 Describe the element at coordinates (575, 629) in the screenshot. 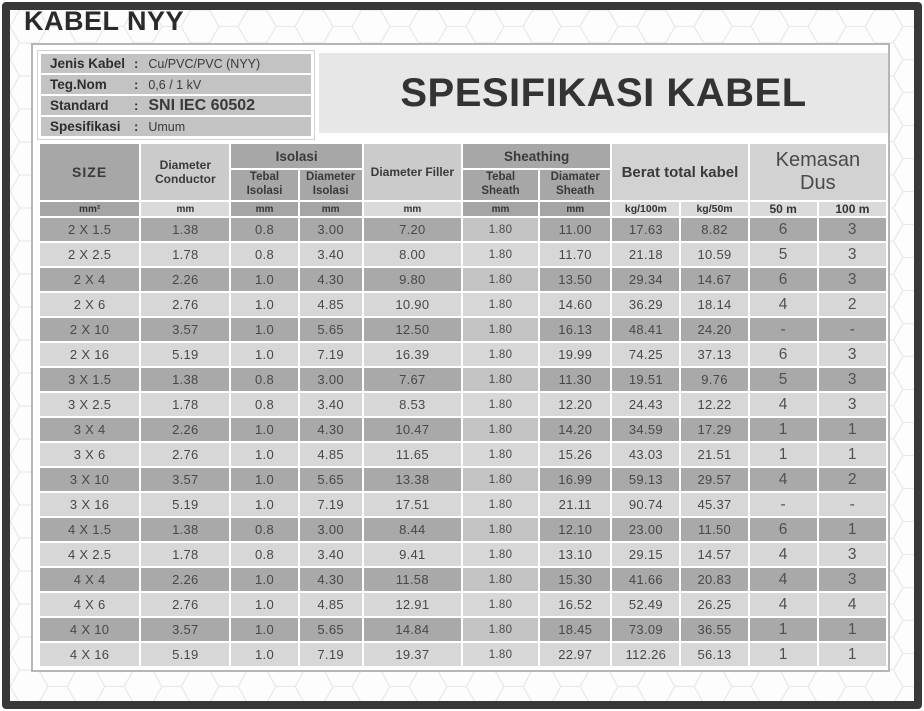

I see `value-cell: 18.45` at that location.